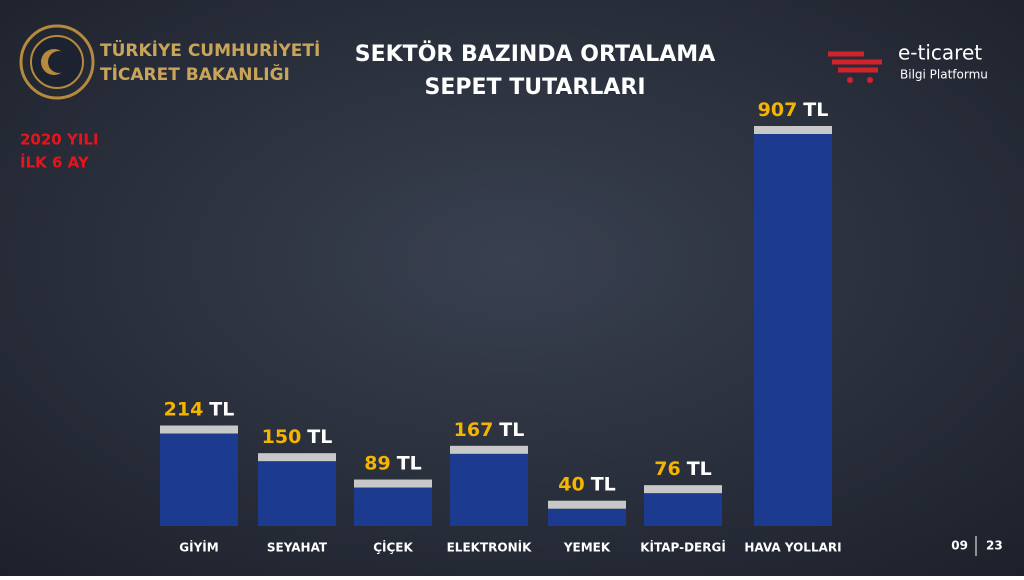  I want to click on category-label: HAVA YOLLARI, so click(792, 548).